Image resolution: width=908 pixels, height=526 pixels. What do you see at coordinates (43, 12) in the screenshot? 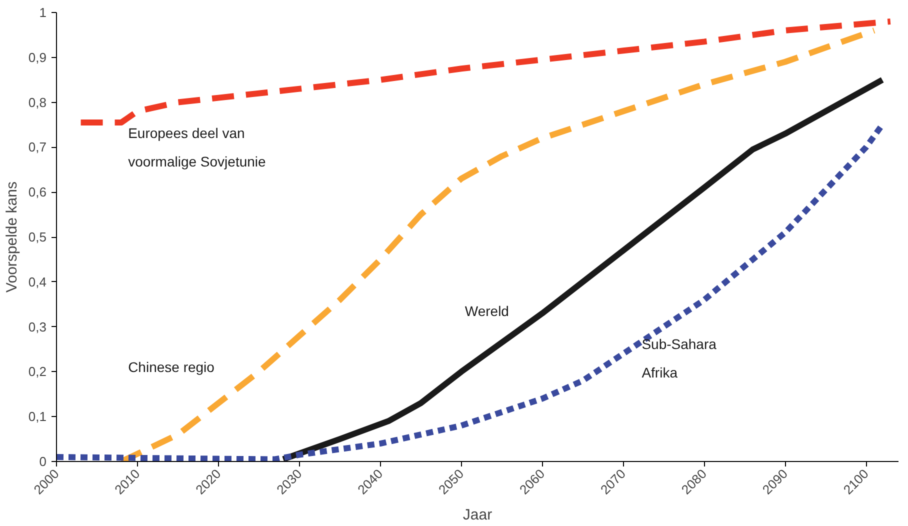
I see `y-tick-label: 1` at bounding box center [43, 12].